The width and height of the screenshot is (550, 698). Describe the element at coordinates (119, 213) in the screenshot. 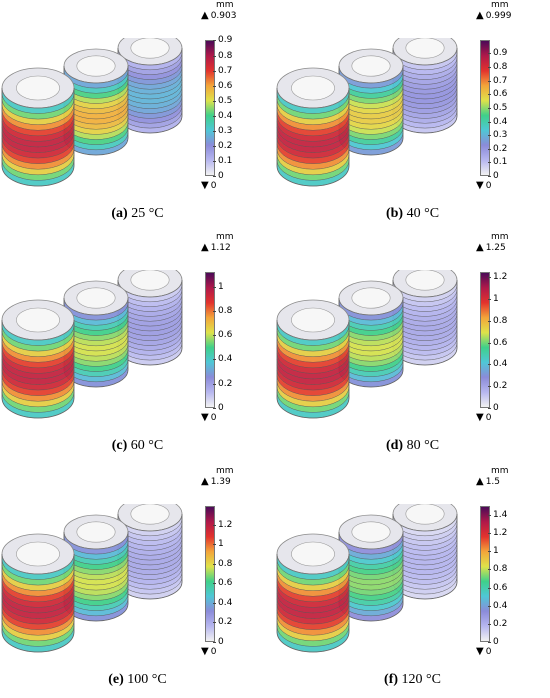

I see `panel-caption-label: (a)` at that location.